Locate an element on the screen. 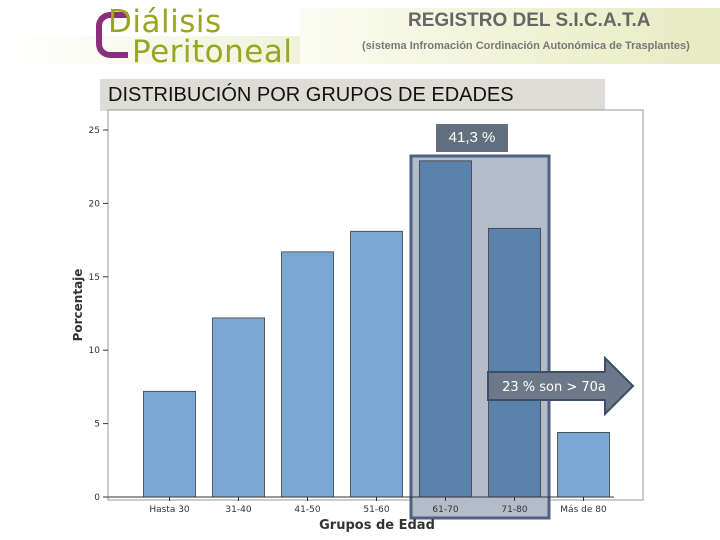 This screenshot has height=540, width=720. y-axis: 0 5 10 15 20 25 is located at coordinates (99, 314).